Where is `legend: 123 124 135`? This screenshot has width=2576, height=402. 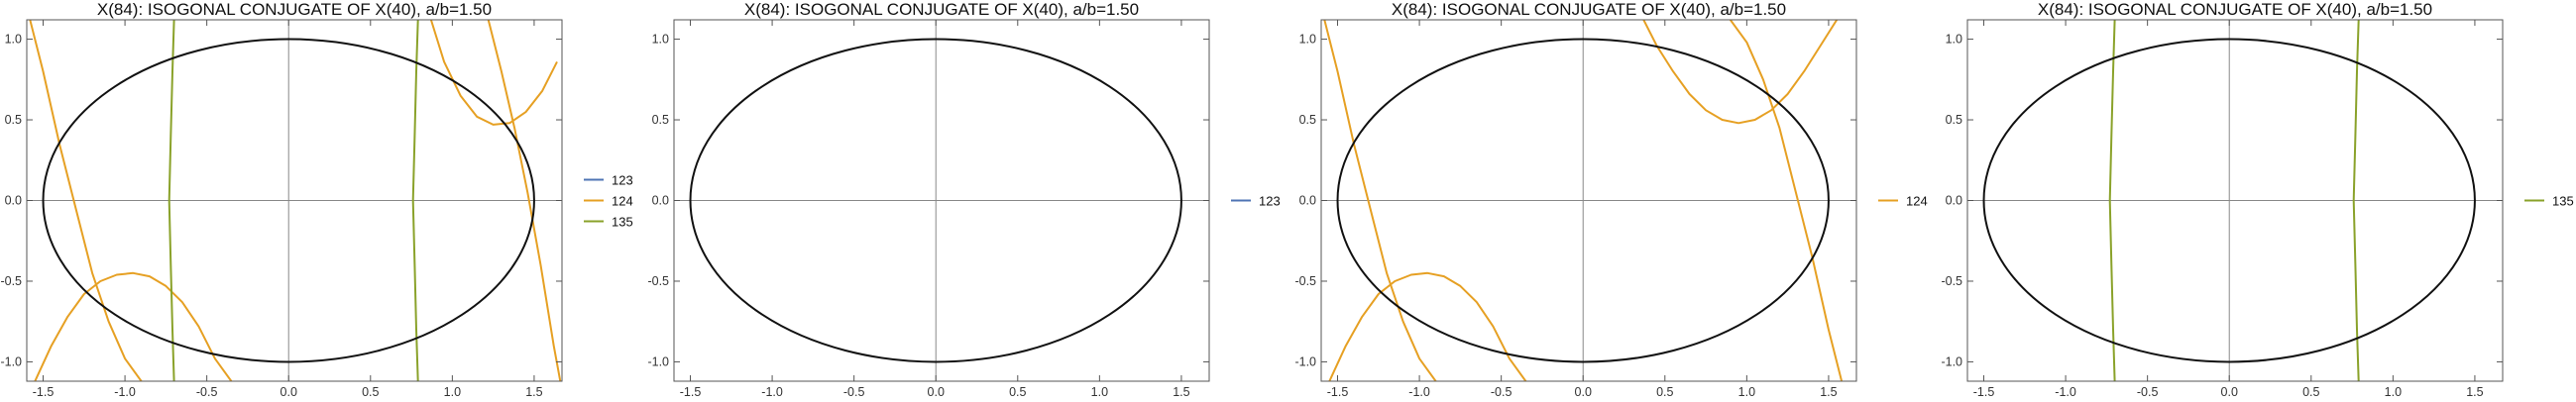 legend: 123 124 135 is located at coordinates (608, 201).